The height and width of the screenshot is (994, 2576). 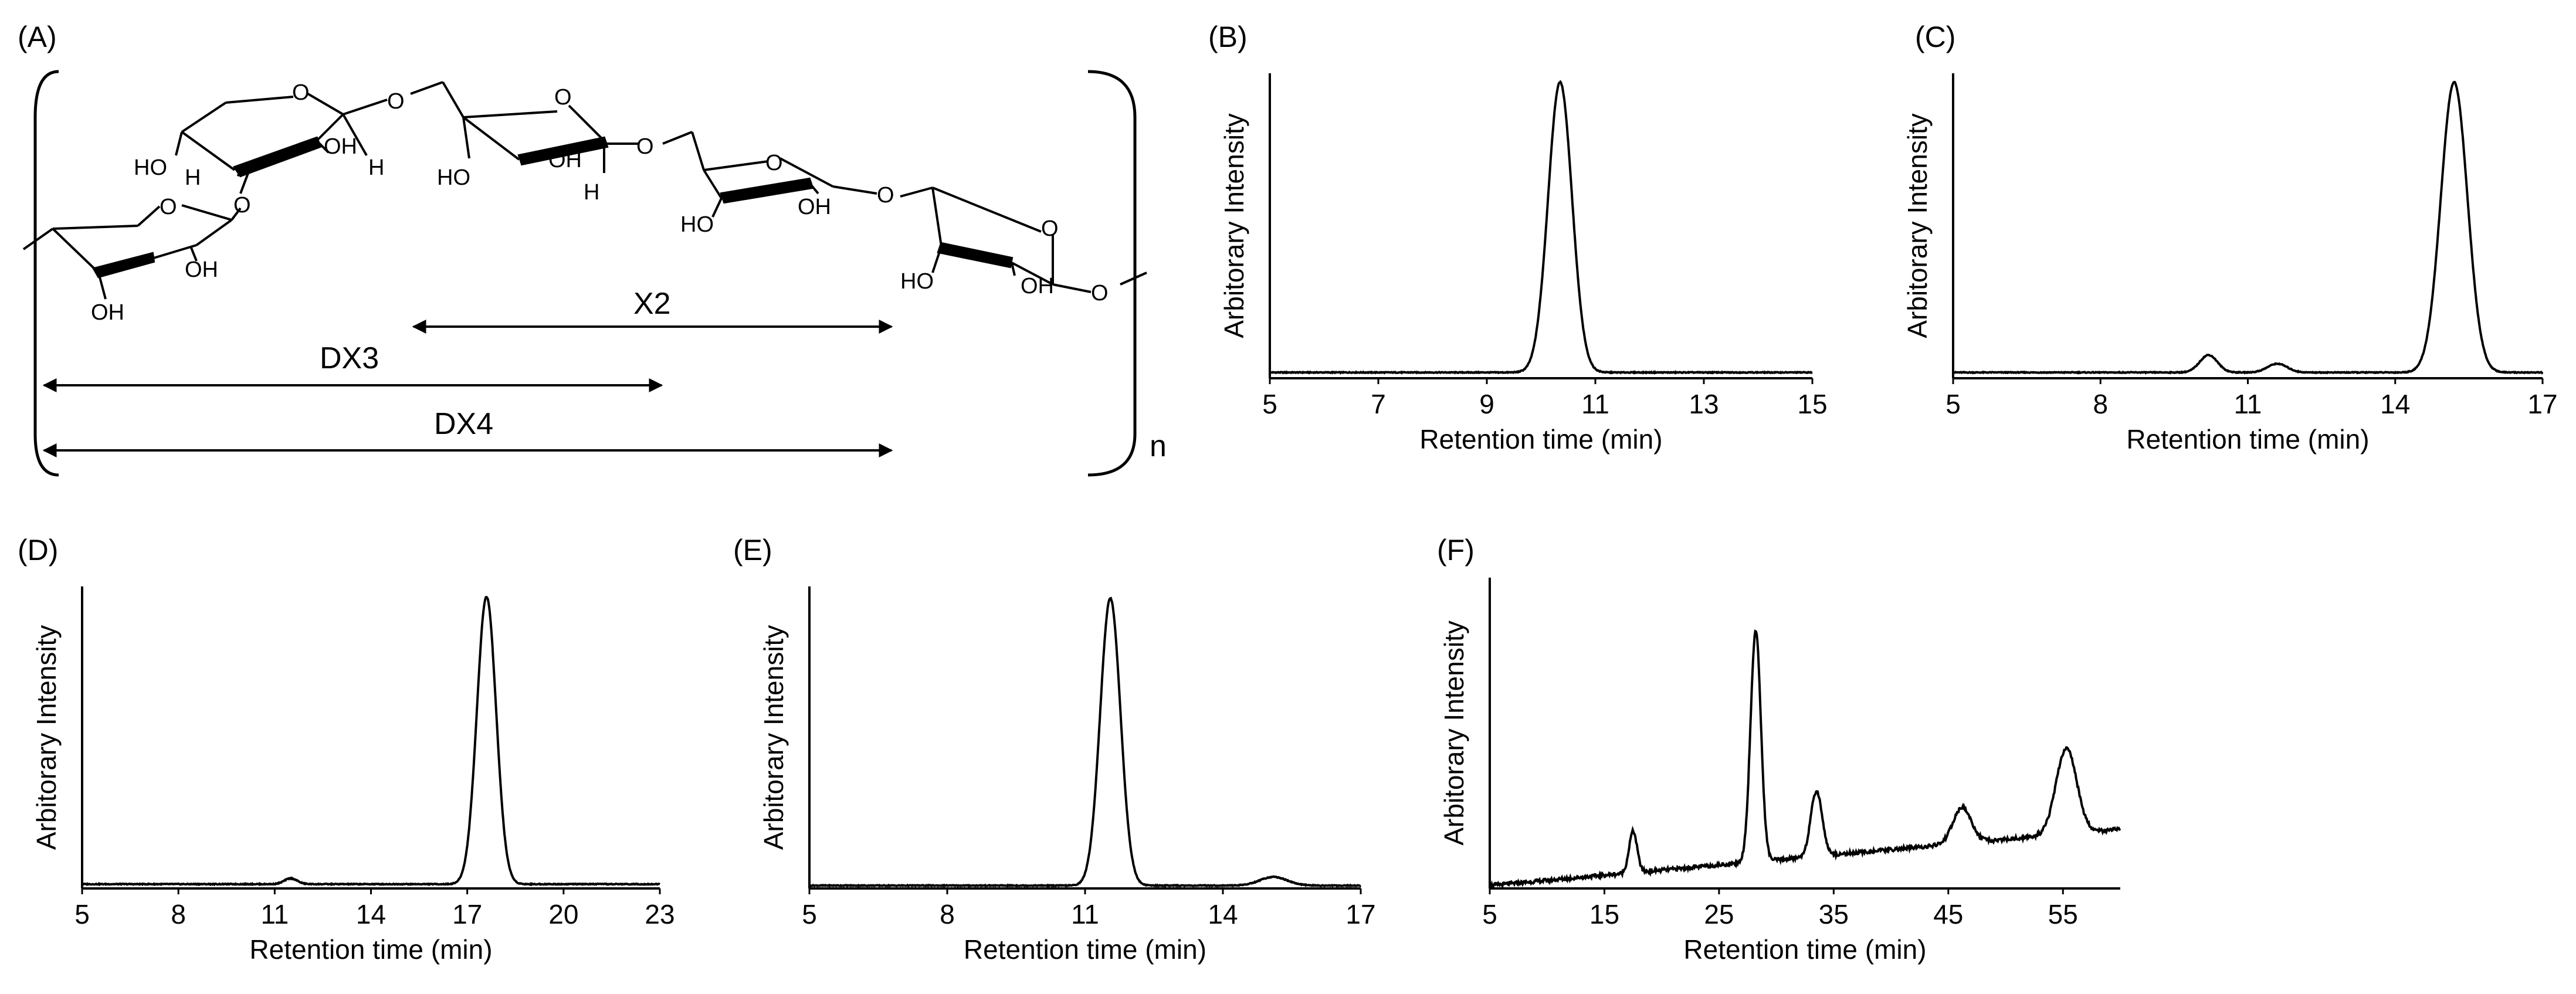 What do you see at coordinates (1719, 914) in the screenshot?
I see `x-tick-label: 25` at bounding box center [1719, 914].